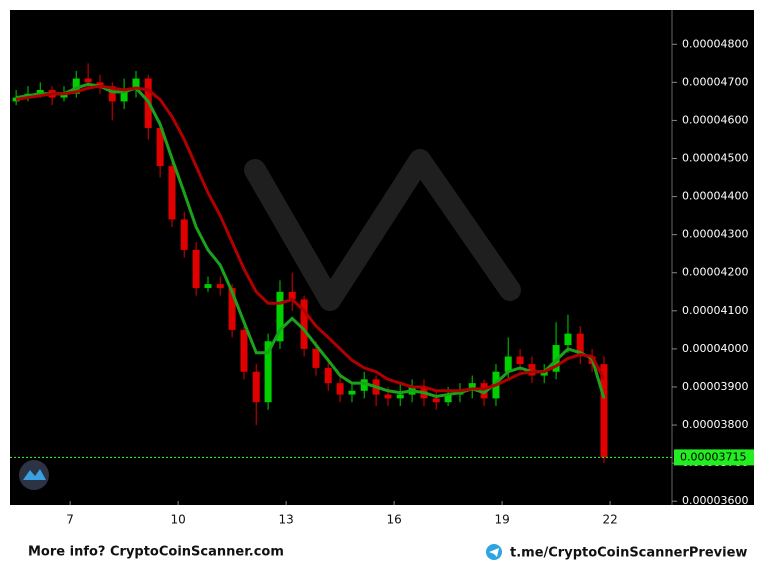 This screenshot has height=580, width=764. I want to click on watermark, so click(382, 230).